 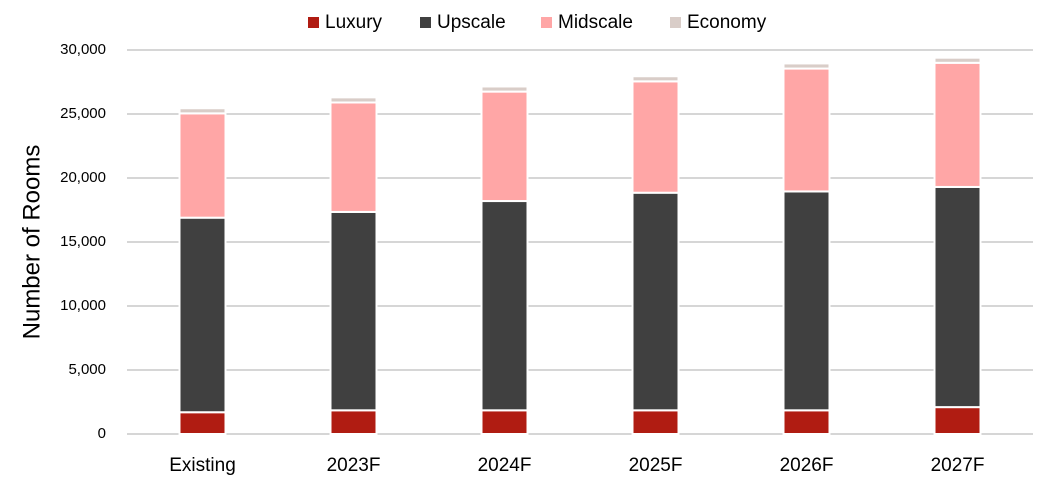 I want to click on x-tick-label: 2026F, so click(x=807, y=465).